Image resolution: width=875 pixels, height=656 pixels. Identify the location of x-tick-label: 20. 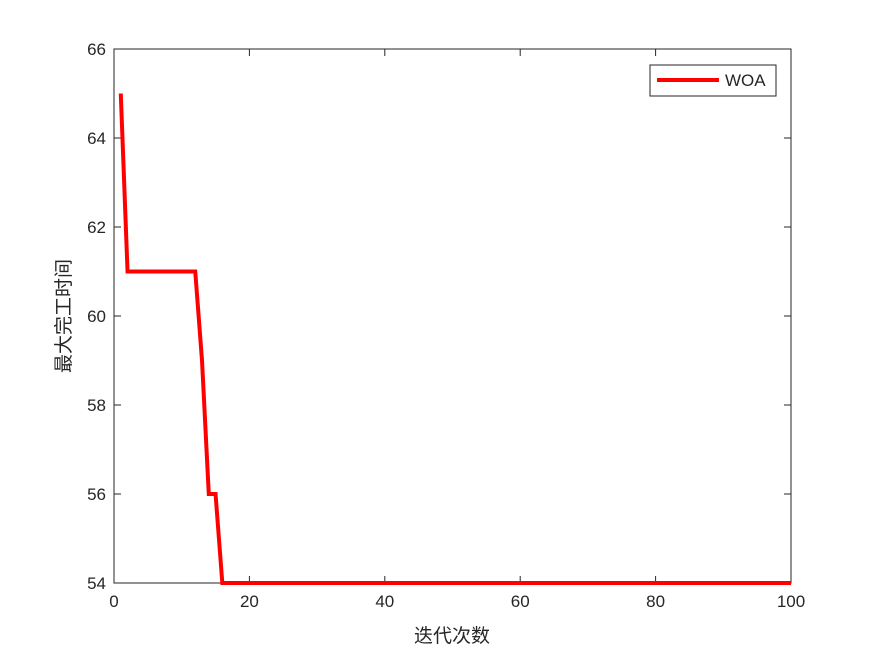
(249, 601).